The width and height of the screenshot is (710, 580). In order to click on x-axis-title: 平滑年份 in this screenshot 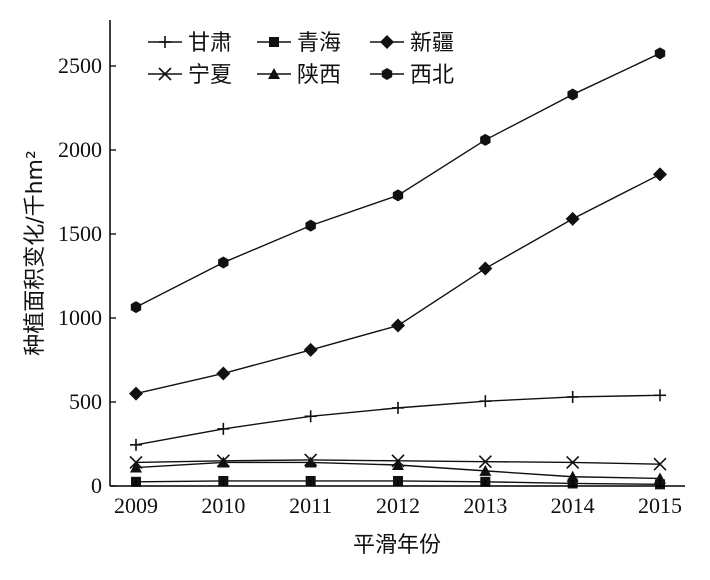, I will do `click(397, 545)`.